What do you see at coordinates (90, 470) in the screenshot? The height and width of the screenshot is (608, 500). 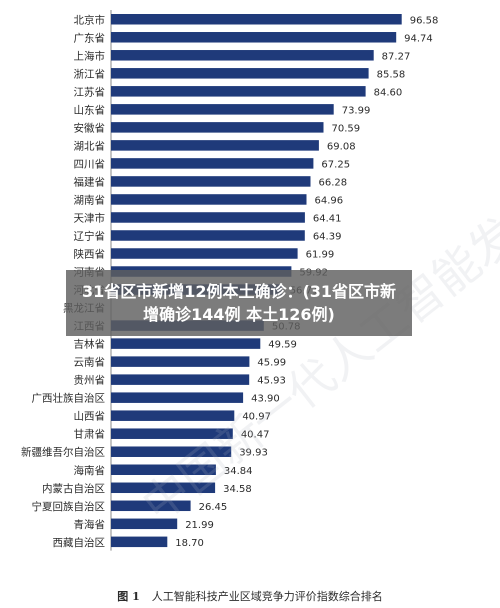 I see `category-label: 海南省` at bounding box center [90, 470].